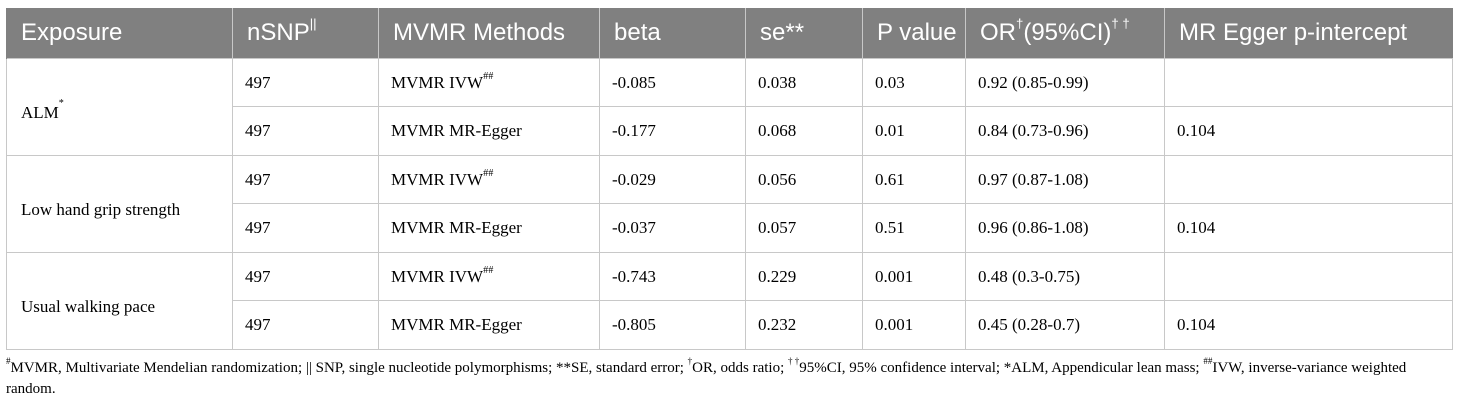  Describe the element at coordinates (804, 179) in the screenshot. I see `se-cell: 0.056` at that location.